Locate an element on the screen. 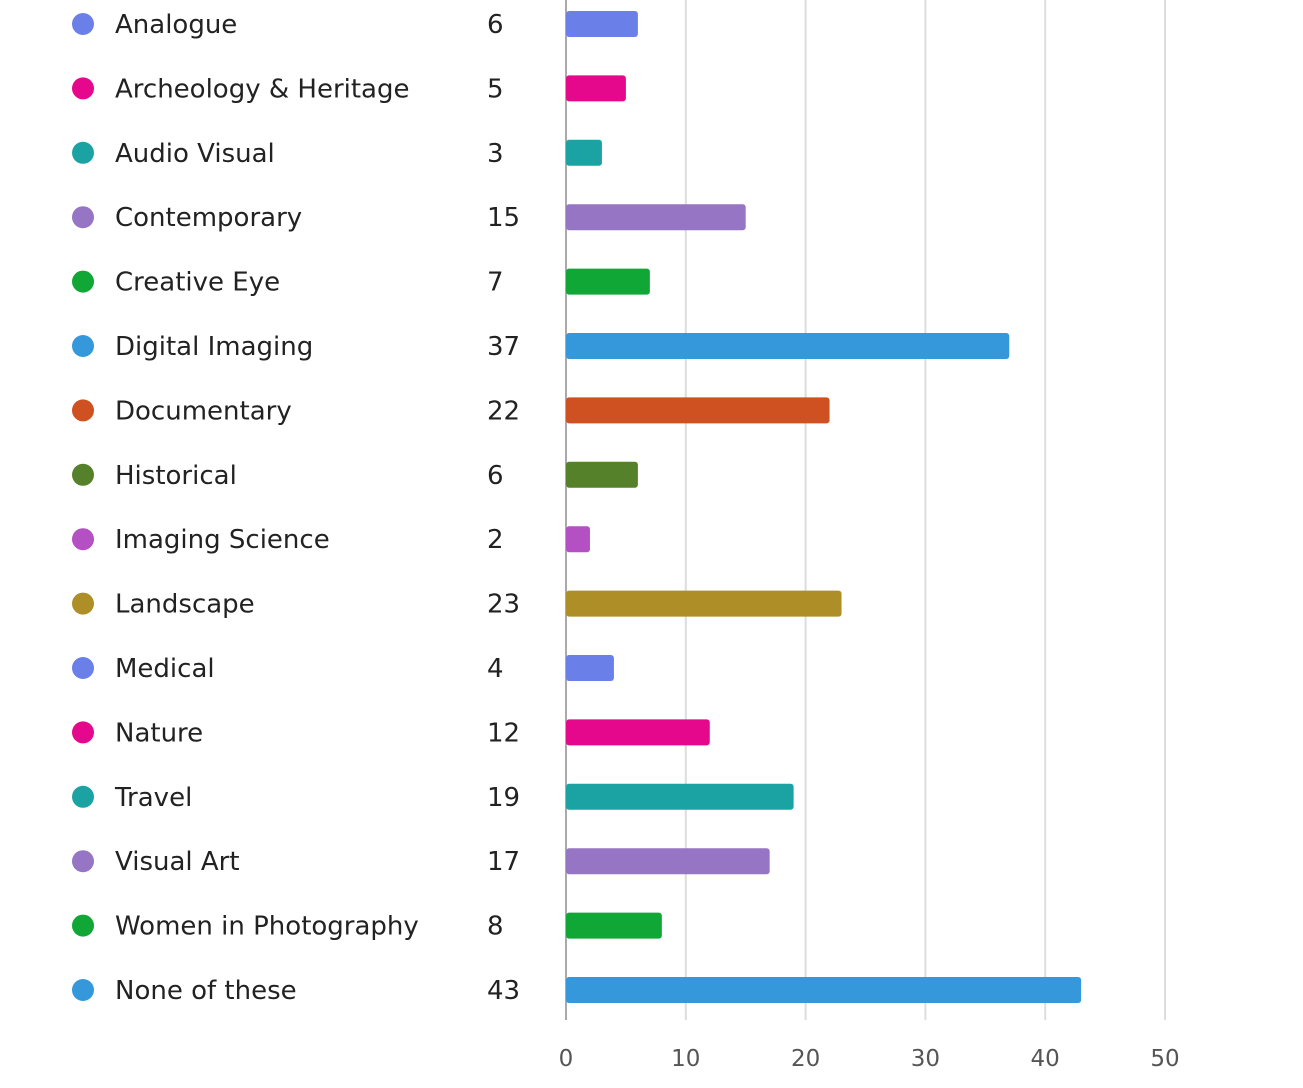  category-label: Digital Imaging is located at coordinates (214, 347).